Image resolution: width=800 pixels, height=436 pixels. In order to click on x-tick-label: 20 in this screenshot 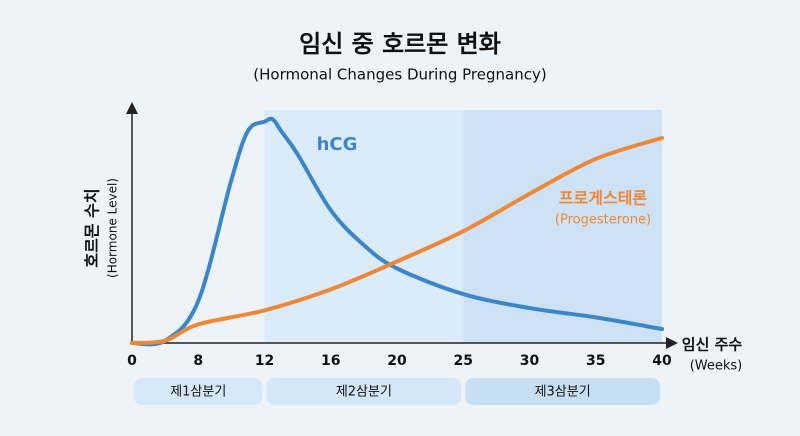, I will do `click(397, 361)`.